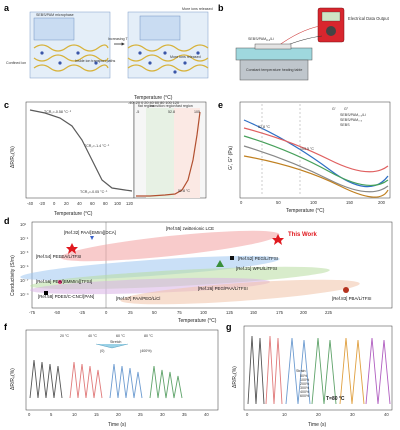 Image resolution: width=400 pixels, height=430 pixels. What do you see at coordinates (160, 153) in the screenshot?
I see `region-transition` at bounding box center [160, 153].